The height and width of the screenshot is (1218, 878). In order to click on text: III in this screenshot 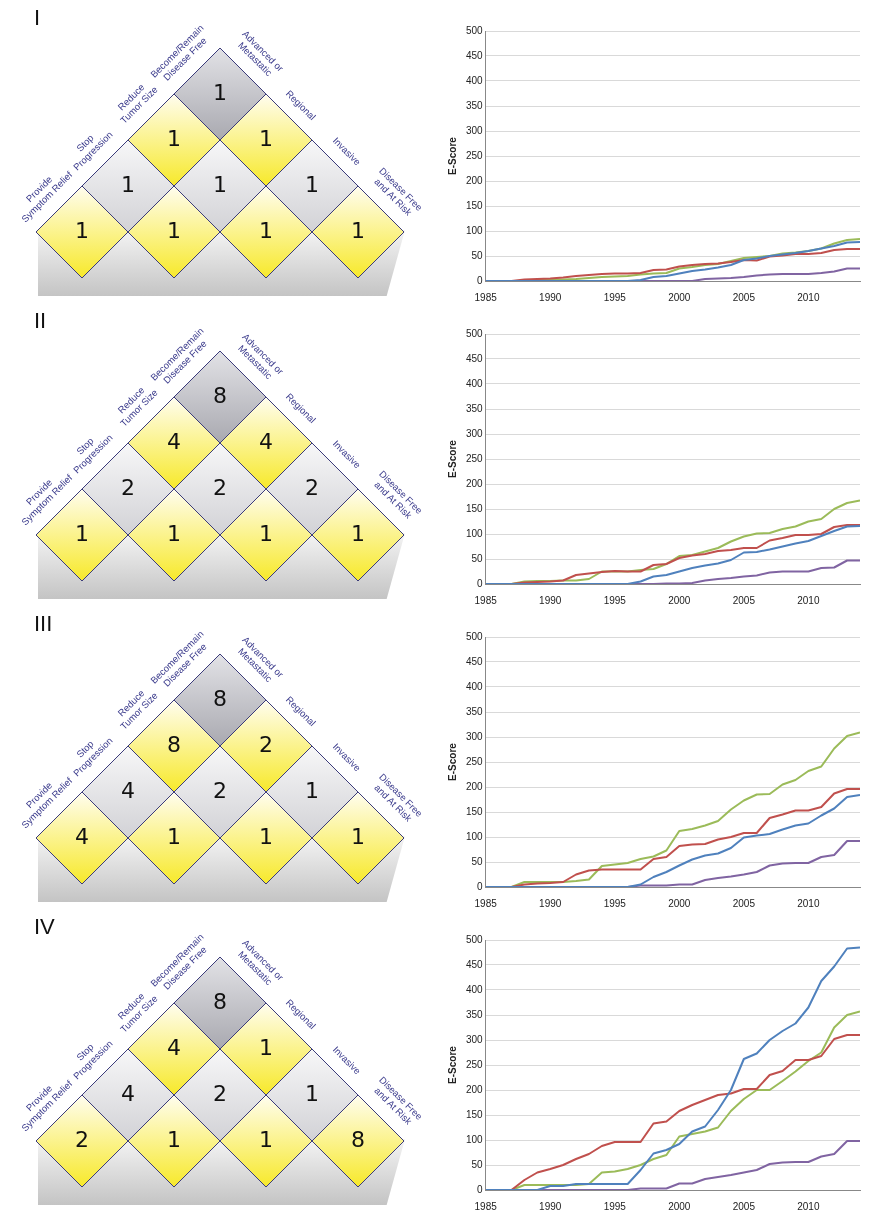, I will do `click(43, 624)`.